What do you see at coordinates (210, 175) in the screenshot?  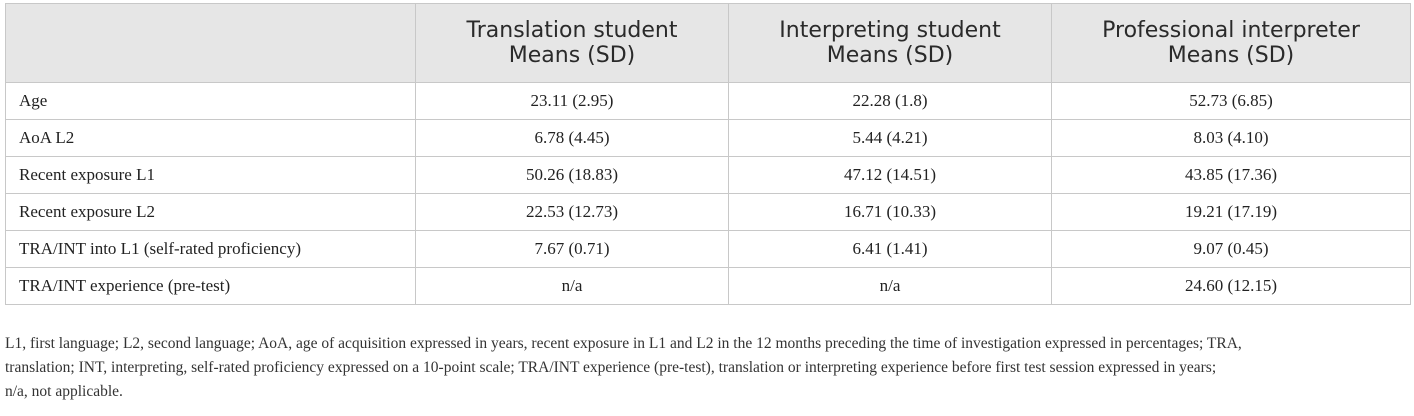 I see `row-label: Recent exposure L1` at bounding box center [210, 175].